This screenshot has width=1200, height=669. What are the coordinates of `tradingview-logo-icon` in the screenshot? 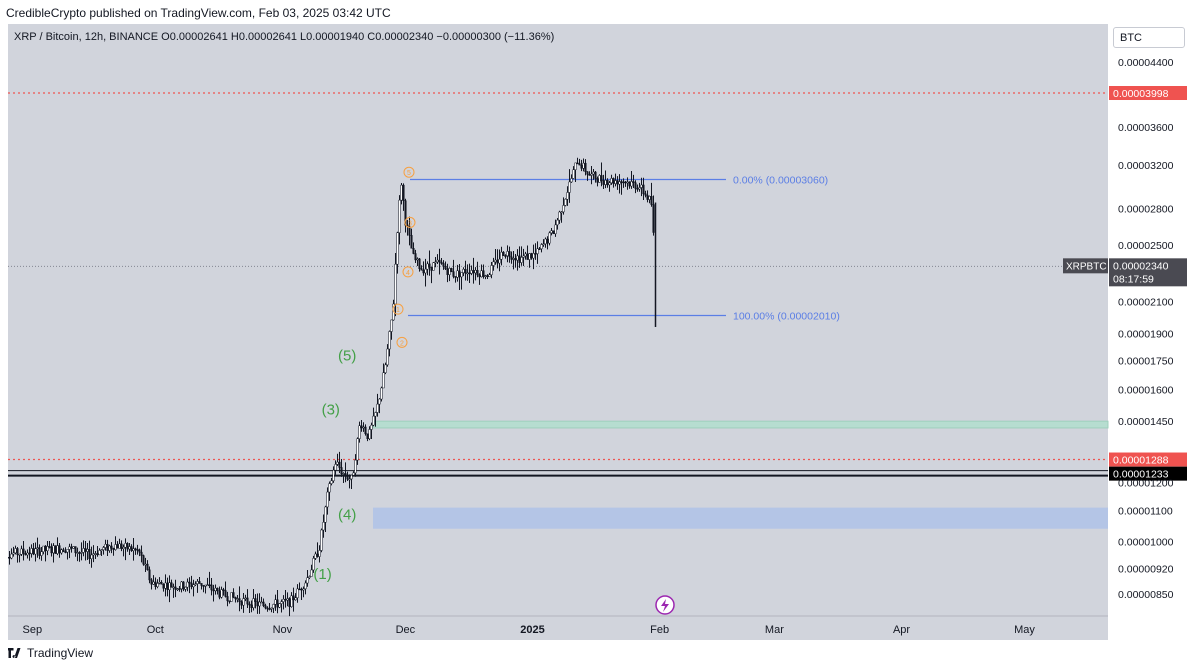 It's located at (14, 653).